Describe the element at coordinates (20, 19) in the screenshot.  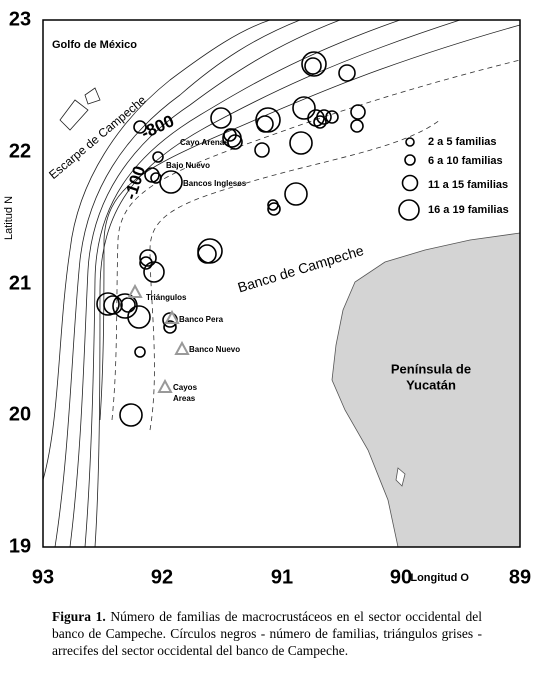
I see `lat-tick-label: 23` at that location.